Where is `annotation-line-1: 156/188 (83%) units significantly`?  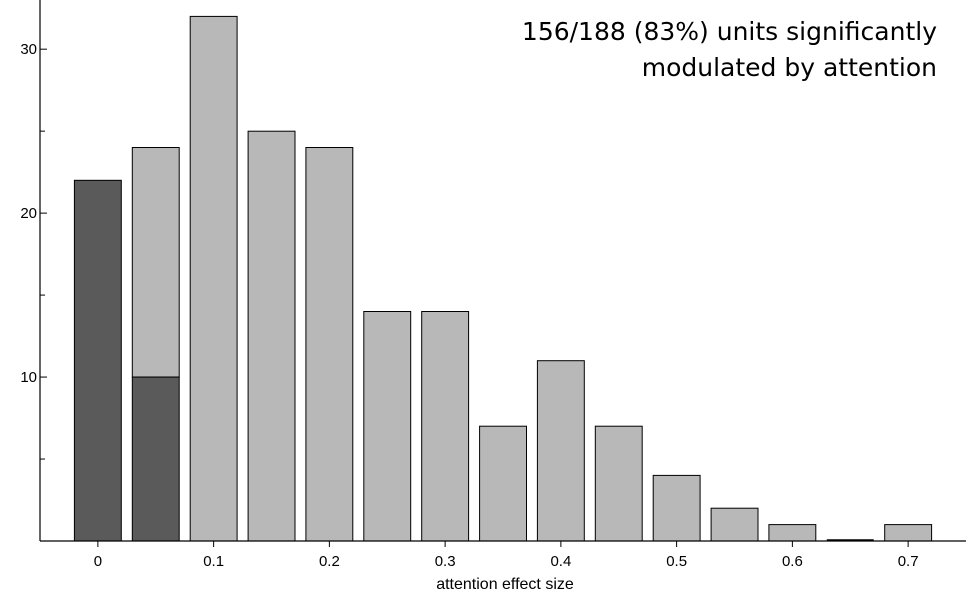 annotation-line-1: 156/188 (83%) units significantly is located at coordinates (729, 31).